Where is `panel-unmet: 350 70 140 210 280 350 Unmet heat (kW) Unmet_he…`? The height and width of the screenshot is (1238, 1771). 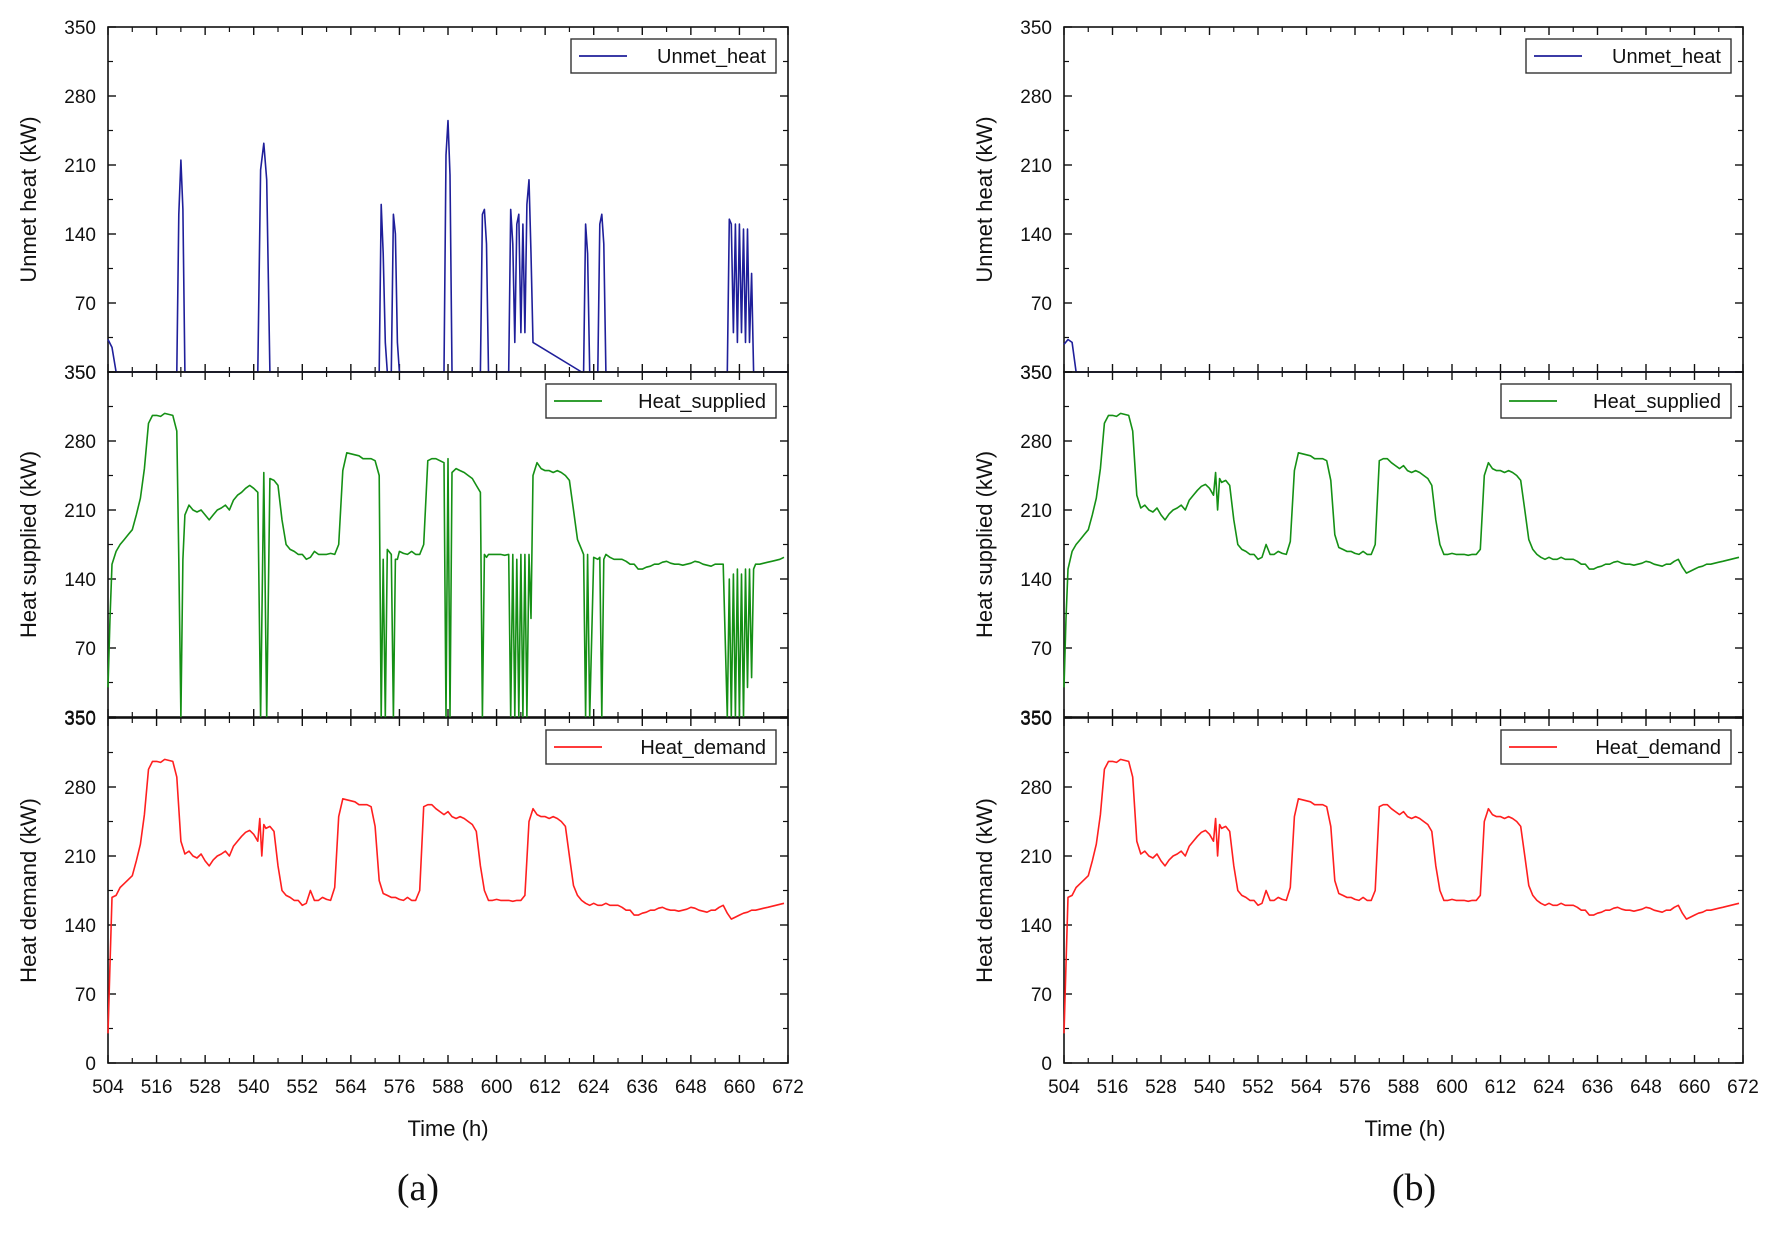 panel-unmet: 350 70 140 210 280 350 Unmet heat (kW) Unmet_he… is located at coordinates (1358, 201).